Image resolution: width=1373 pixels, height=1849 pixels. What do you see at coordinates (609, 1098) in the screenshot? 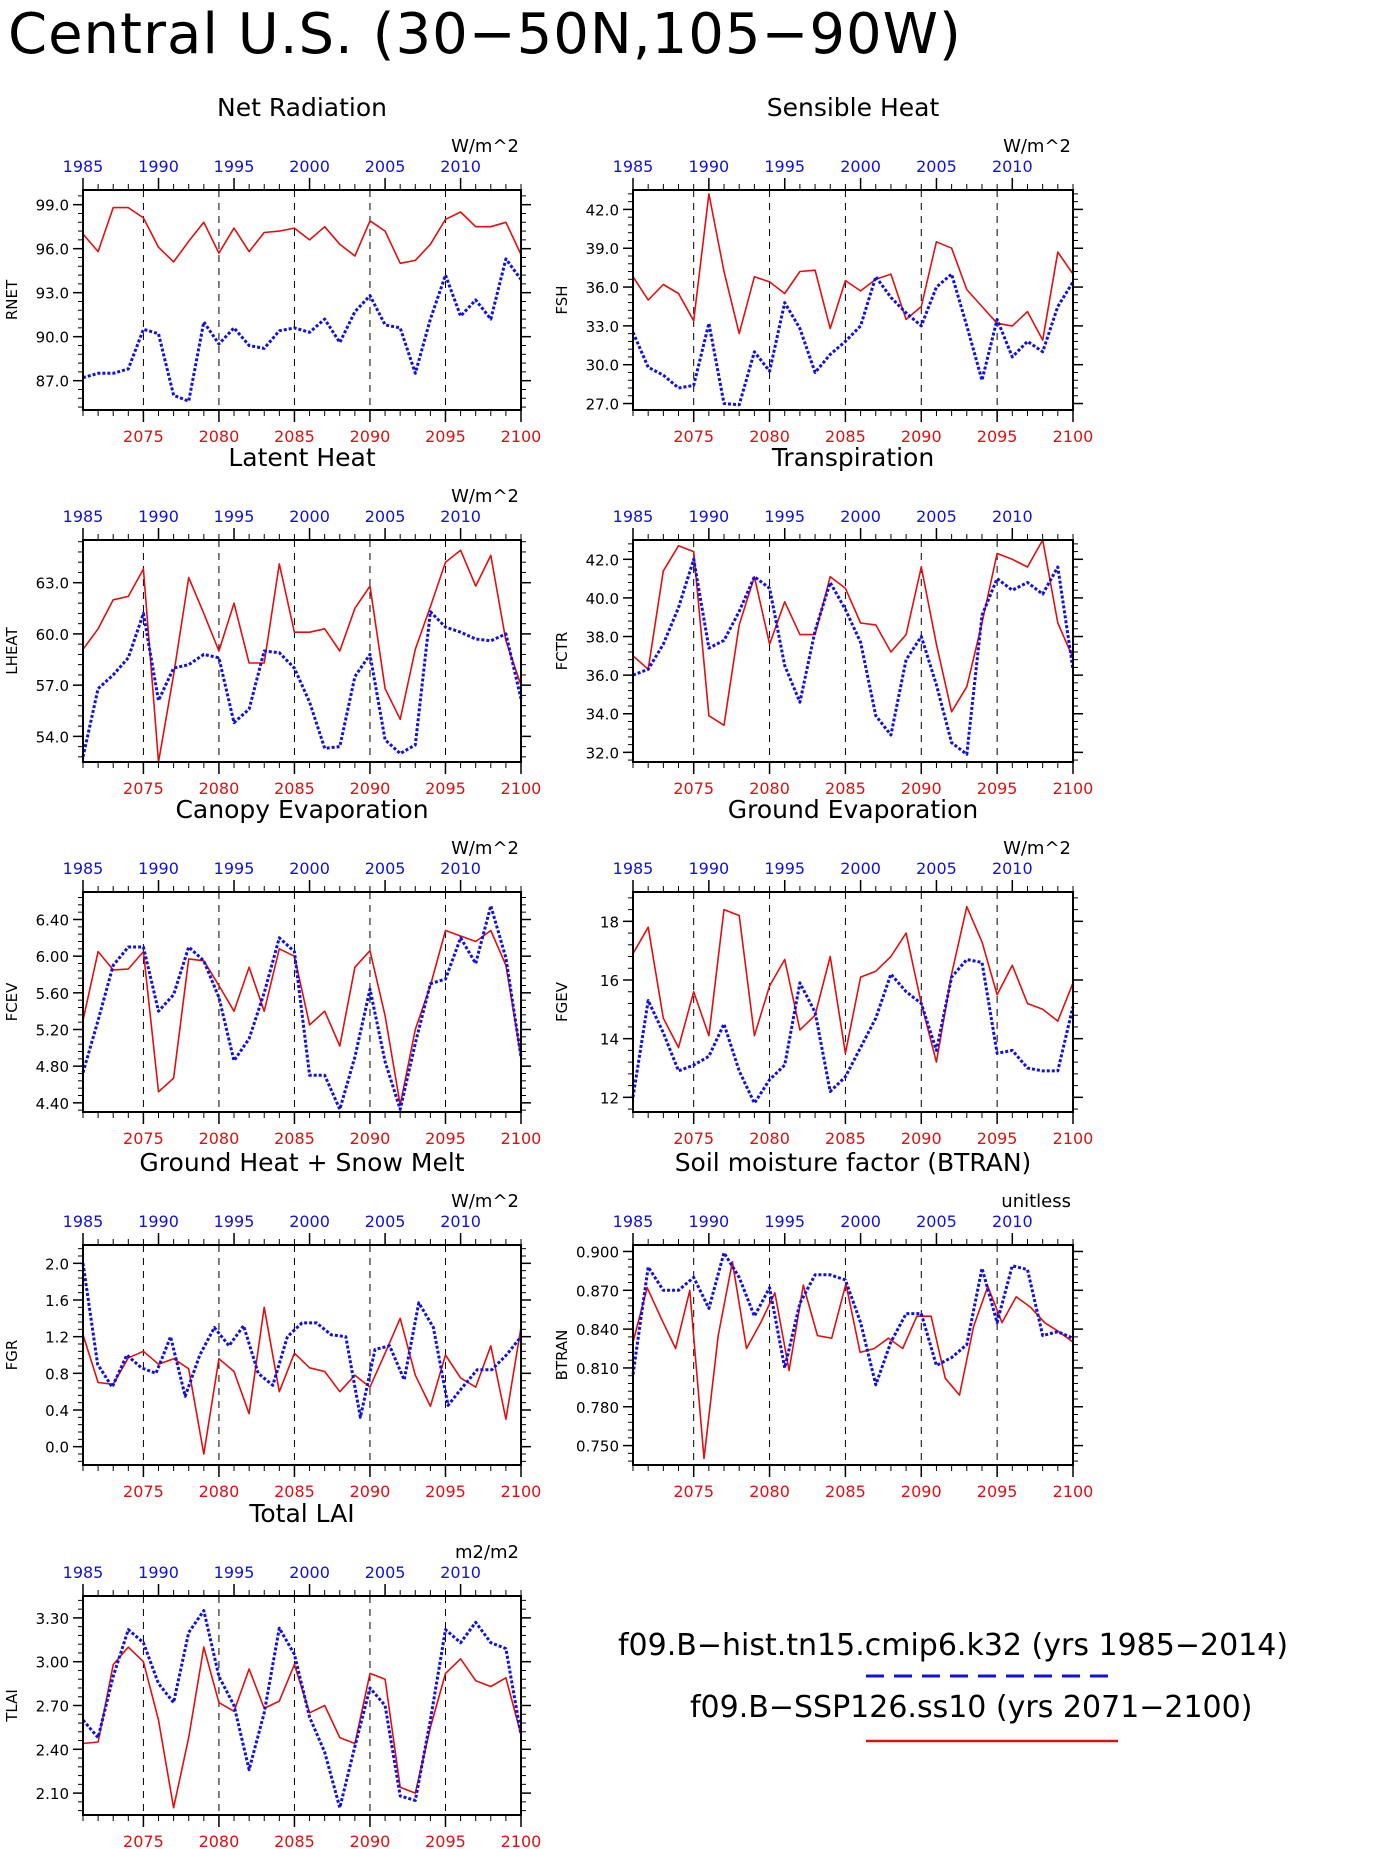
I see `y-tick-label: 12` at bounding box center [609, 1098].